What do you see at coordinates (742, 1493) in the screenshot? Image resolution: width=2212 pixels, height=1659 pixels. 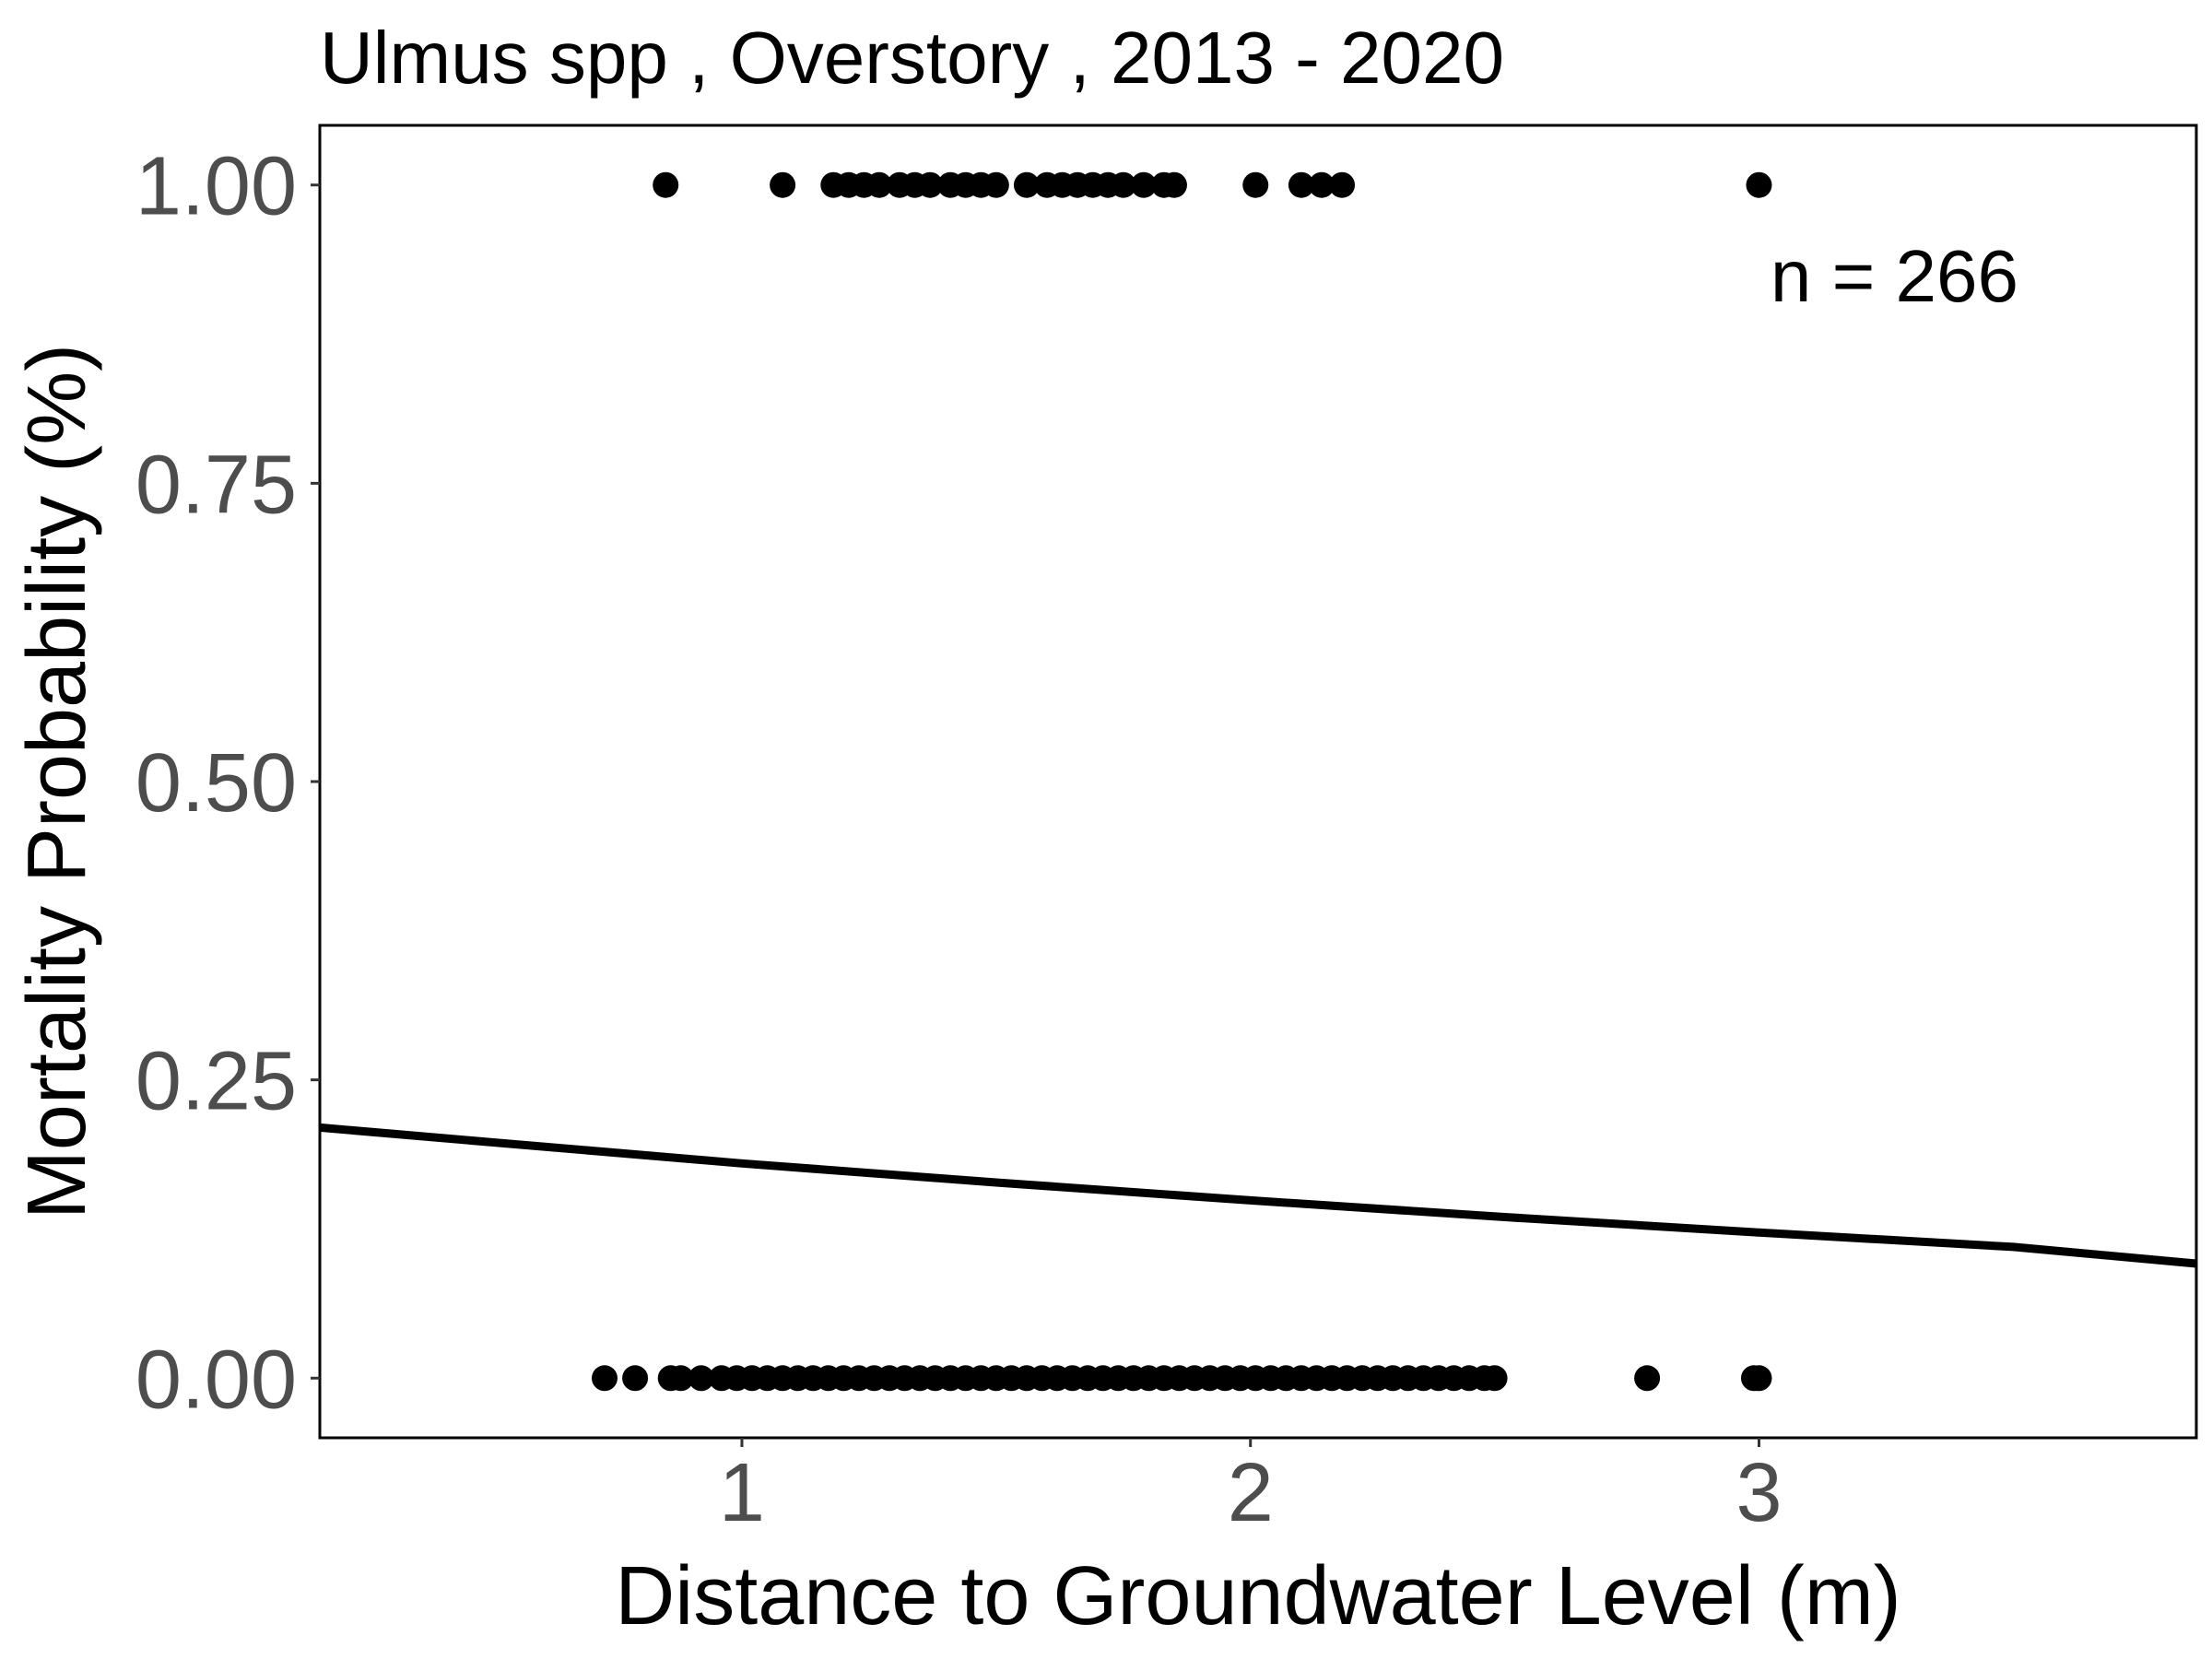 I see `x-tick-label: 1` at bounding box center [742, 1493].